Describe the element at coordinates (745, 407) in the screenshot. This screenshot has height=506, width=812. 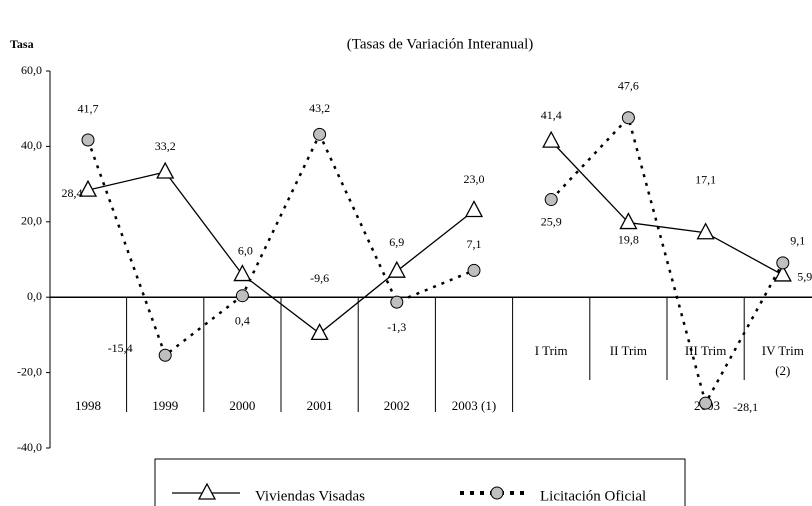
I see `data-label: -28,1` at that location.